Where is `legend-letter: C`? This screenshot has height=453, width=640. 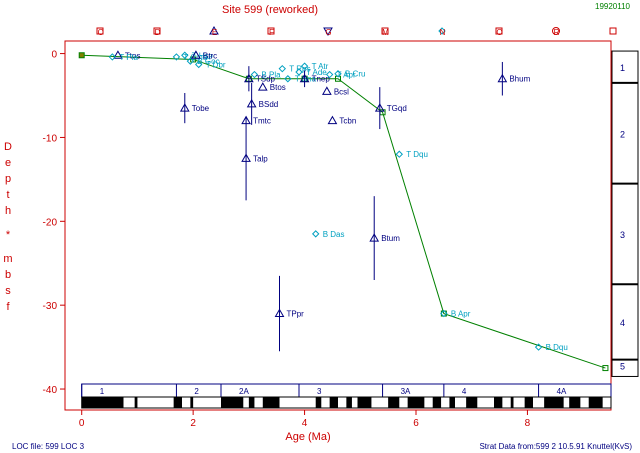
legend-letter: C is located at coordinates (101, 32).